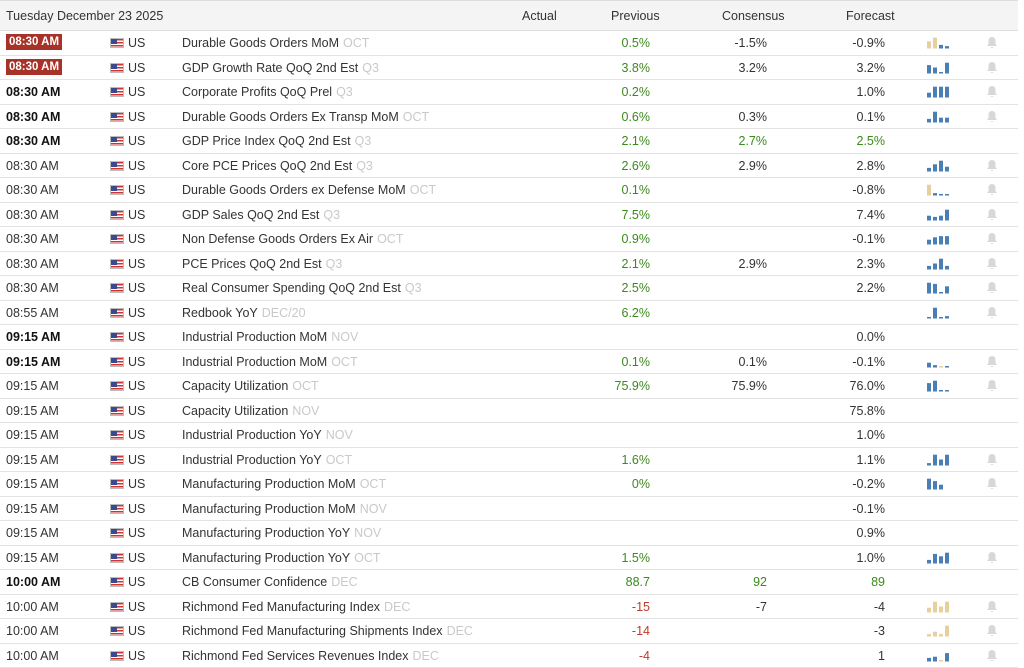 This screenshot has height=668, width=1024. Describe the element at coordinates (251, 214) in the screenshot. I see `event-name: GDP Sales QoQ 2nd Est` at that location.